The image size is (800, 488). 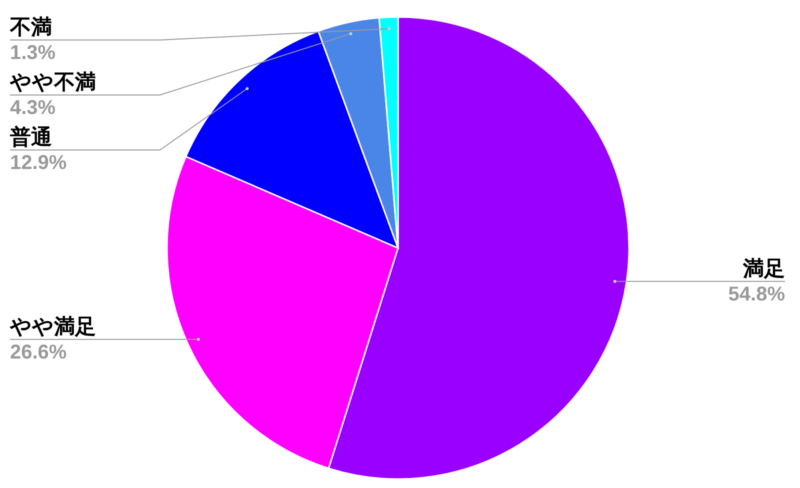 I want to click on data-label: 26.6%, so click(x=38, y=352).